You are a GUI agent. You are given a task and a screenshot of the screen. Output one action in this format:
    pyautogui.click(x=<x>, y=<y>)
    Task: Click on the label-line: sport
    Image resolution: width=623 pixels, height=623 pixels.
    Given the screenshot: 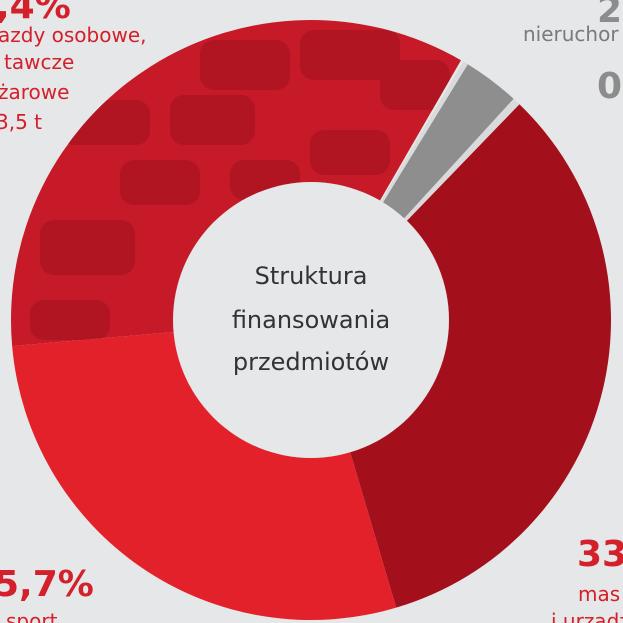 What is the action you would take?
    pyautogui.click(x=32, y=616)
    